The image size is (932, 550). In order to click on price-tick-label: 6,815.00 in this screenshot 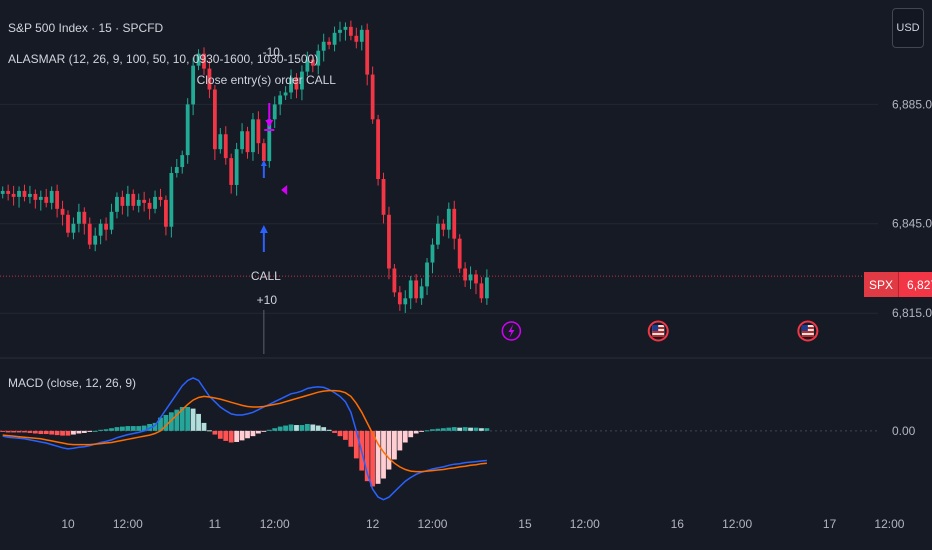, I will do `click(912, 313)`.